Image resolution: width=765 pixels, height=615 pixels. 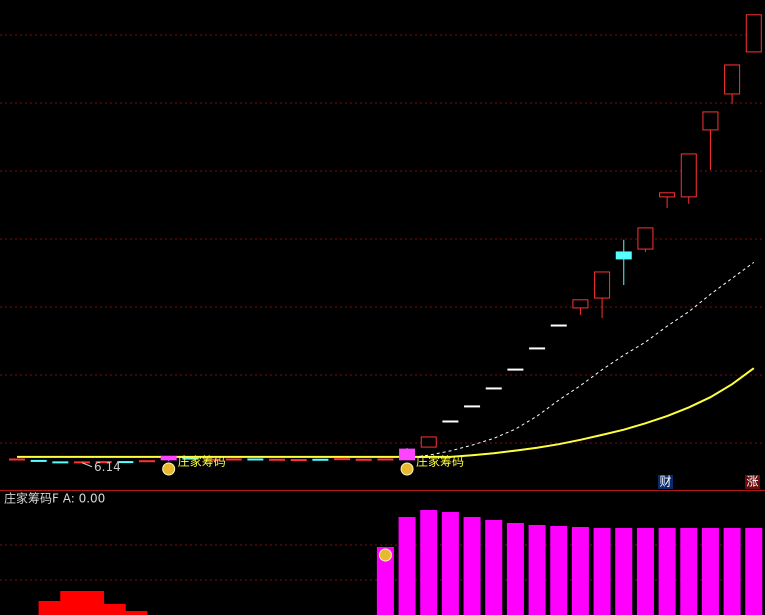 I want to click on tag: 涨, so click(x=752, y=481).